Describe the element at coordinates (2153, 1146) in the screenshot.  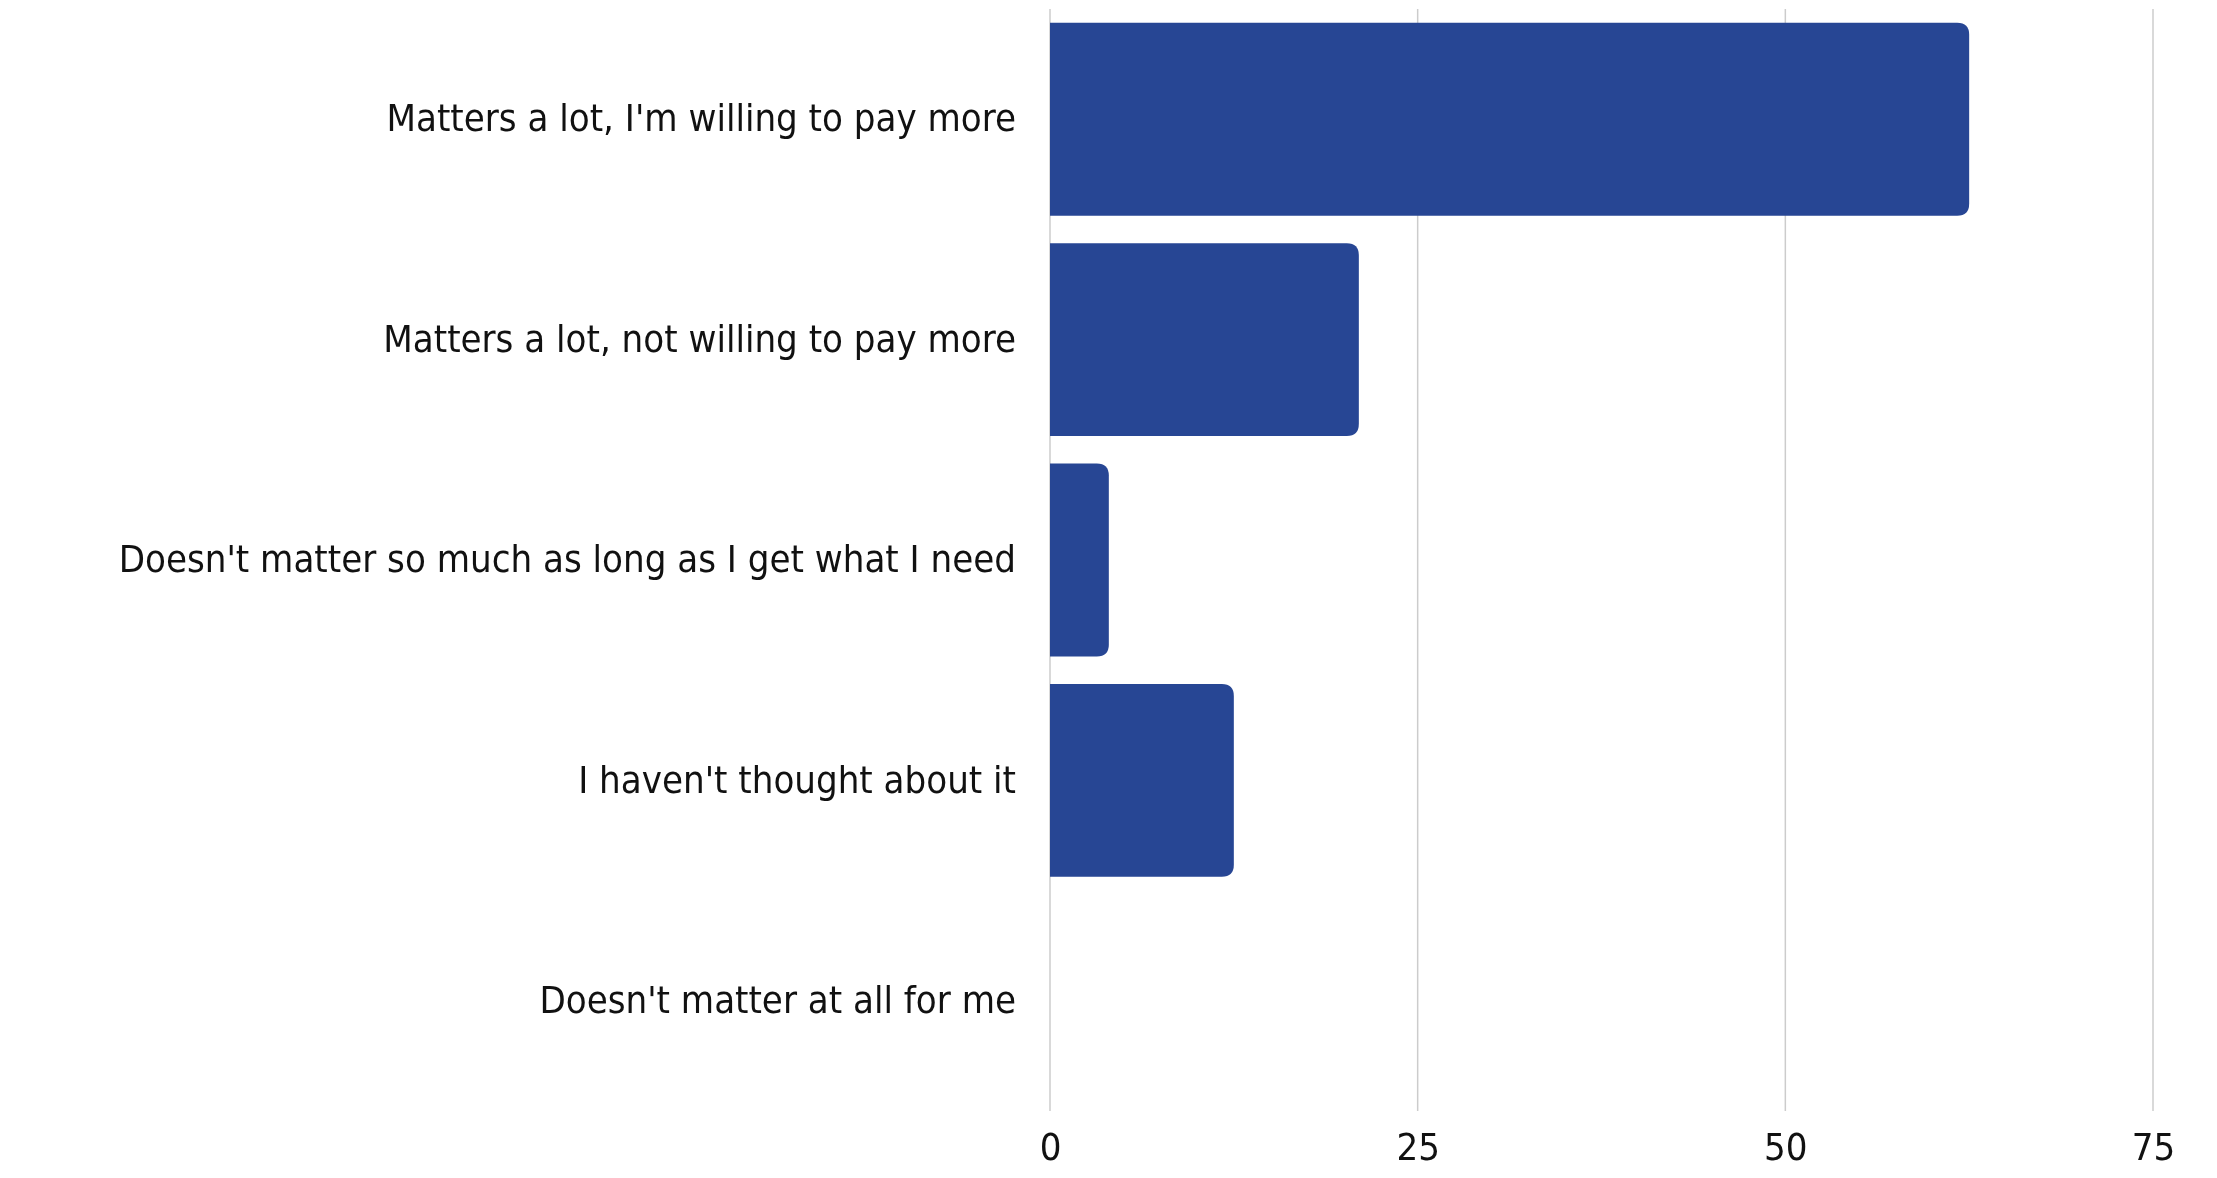
I see `x-tick-label: 75` at that location.